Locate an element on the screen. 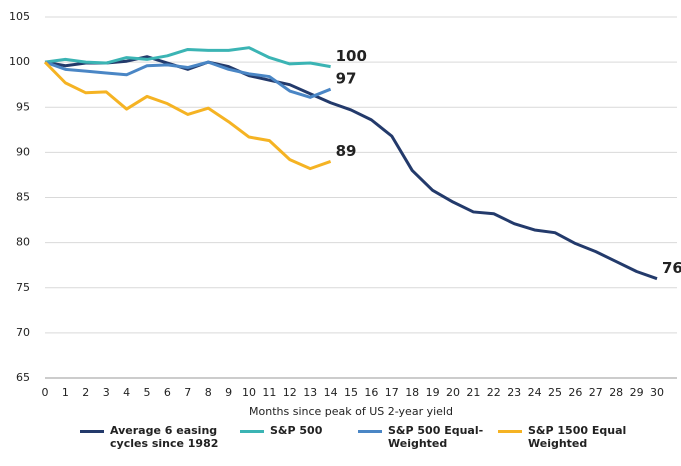 This screenshot has height=466, width=681. x-tick-label: 19 is located at coordinates (433, 392).